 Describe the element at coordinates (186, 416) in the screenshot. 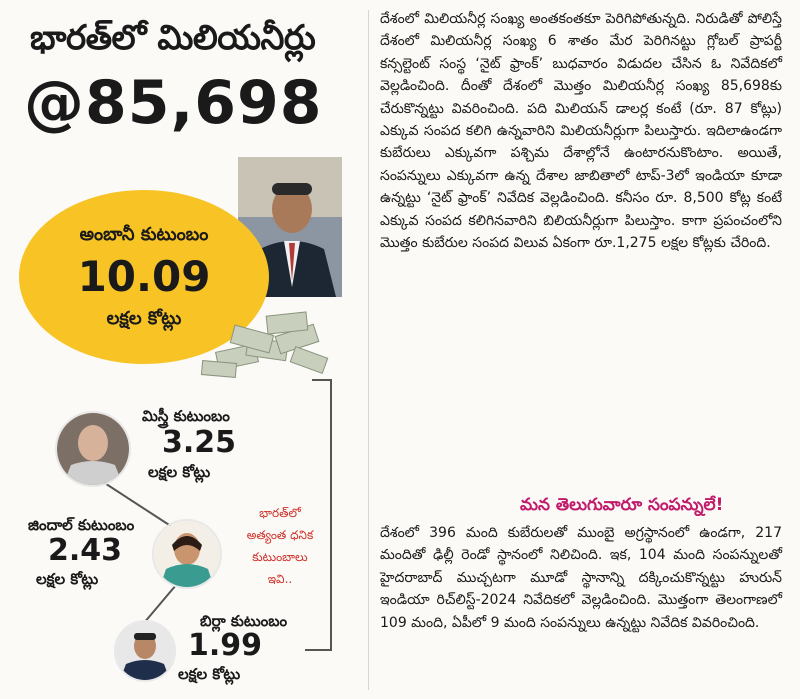

I see `mistry-family-name: మిస్త్రీ కుటుంబం` at that location.